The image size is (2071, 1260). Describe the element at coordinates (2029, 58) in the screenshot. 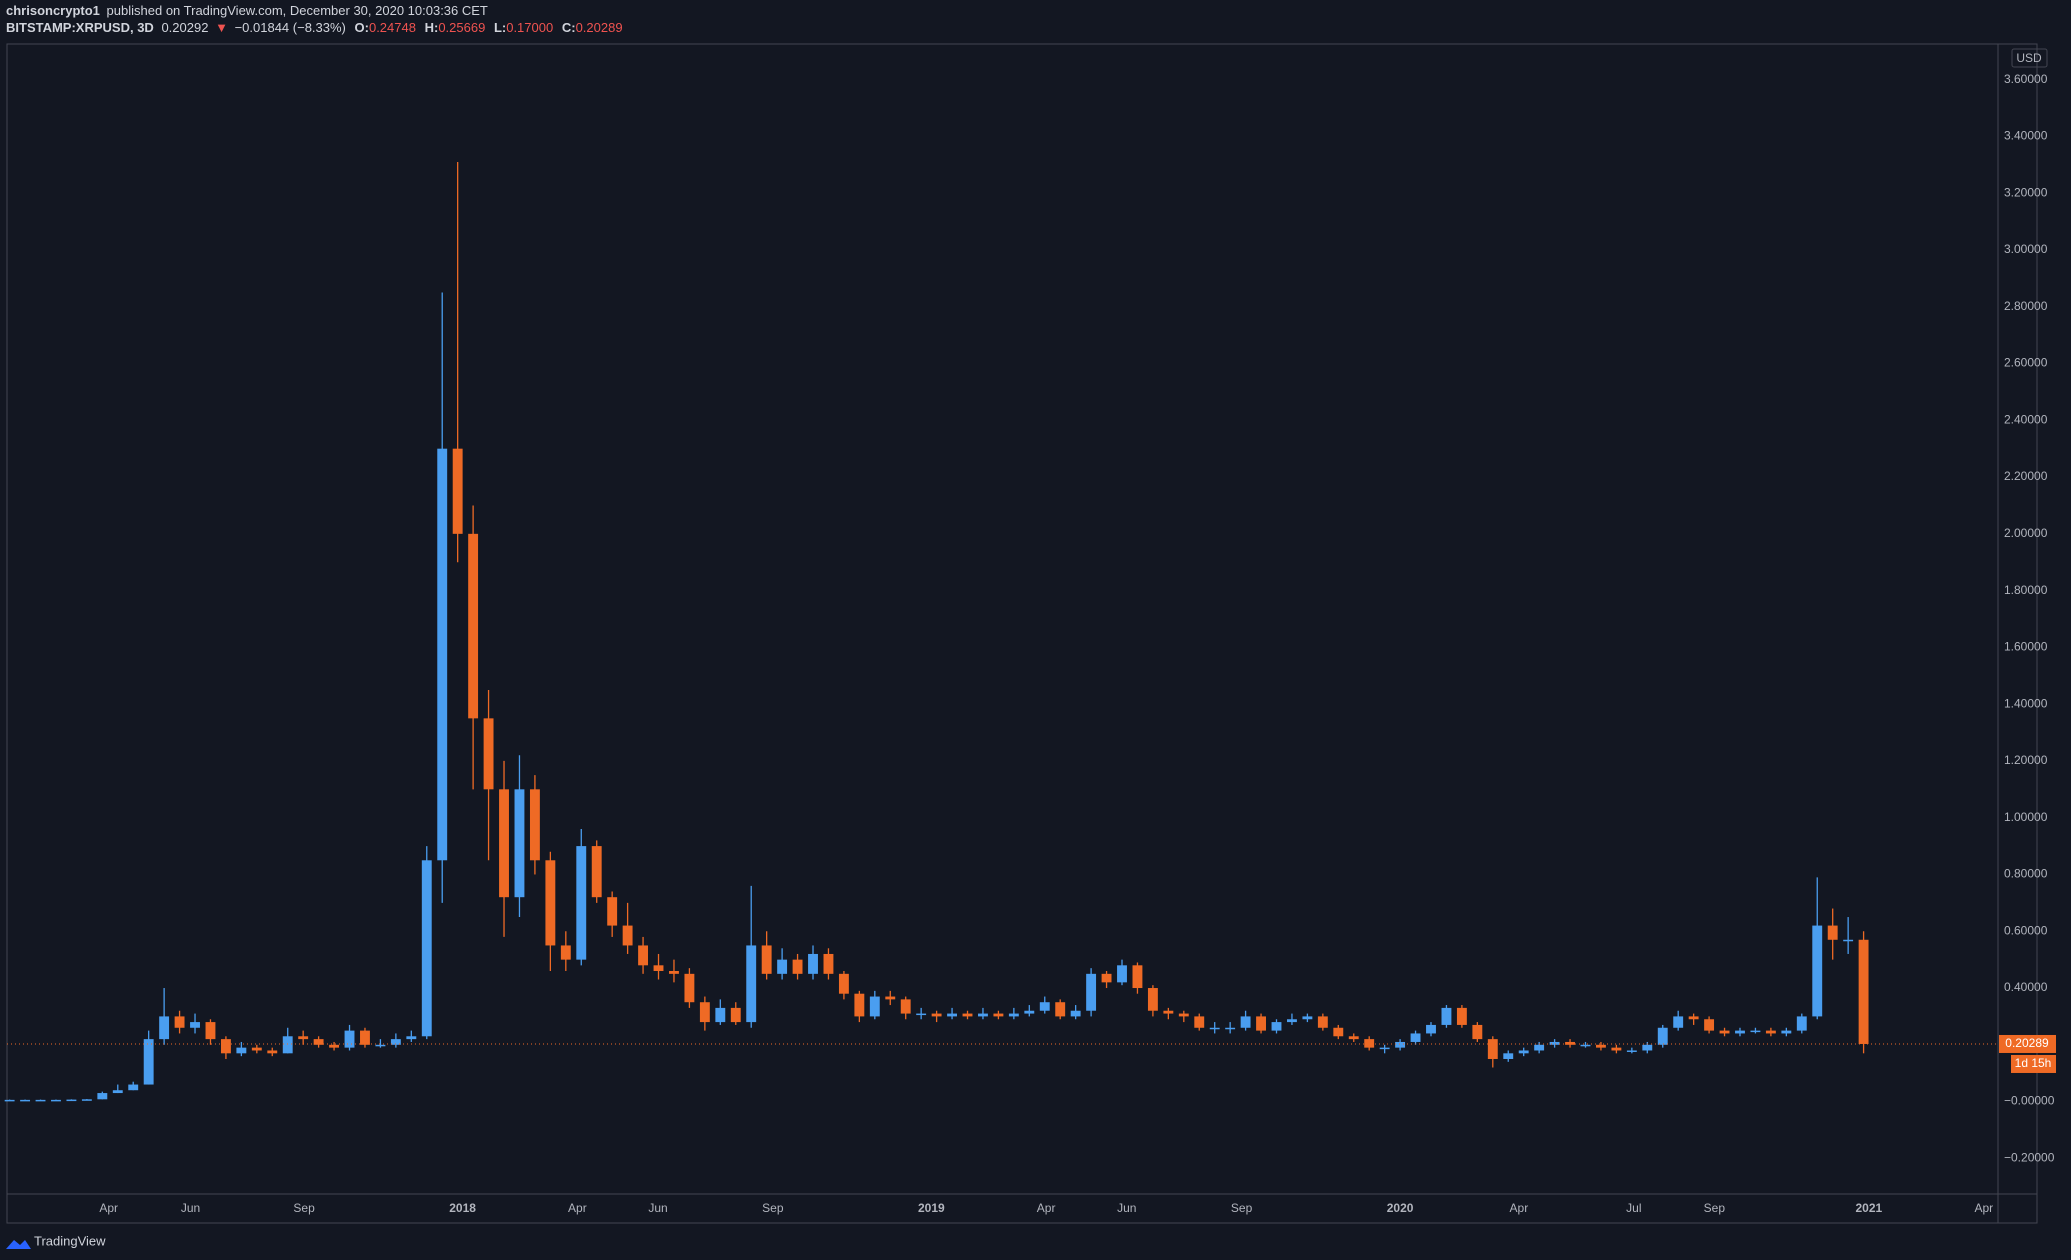

I see `unit-box` at that location.